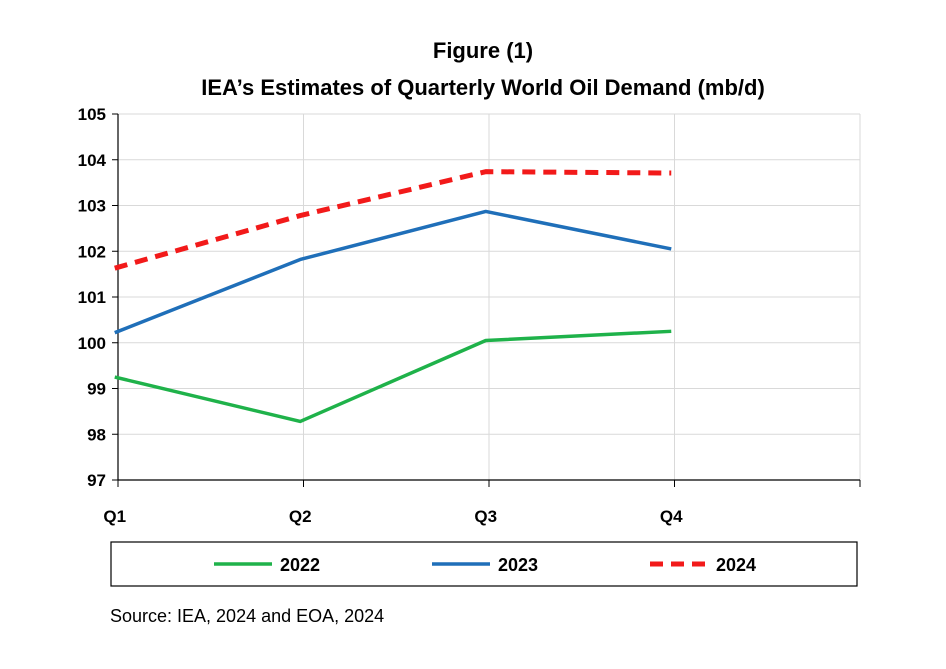  I want to click on x-tick-labels: Q1 Q2 Q3 Q4, so click(393, 516).